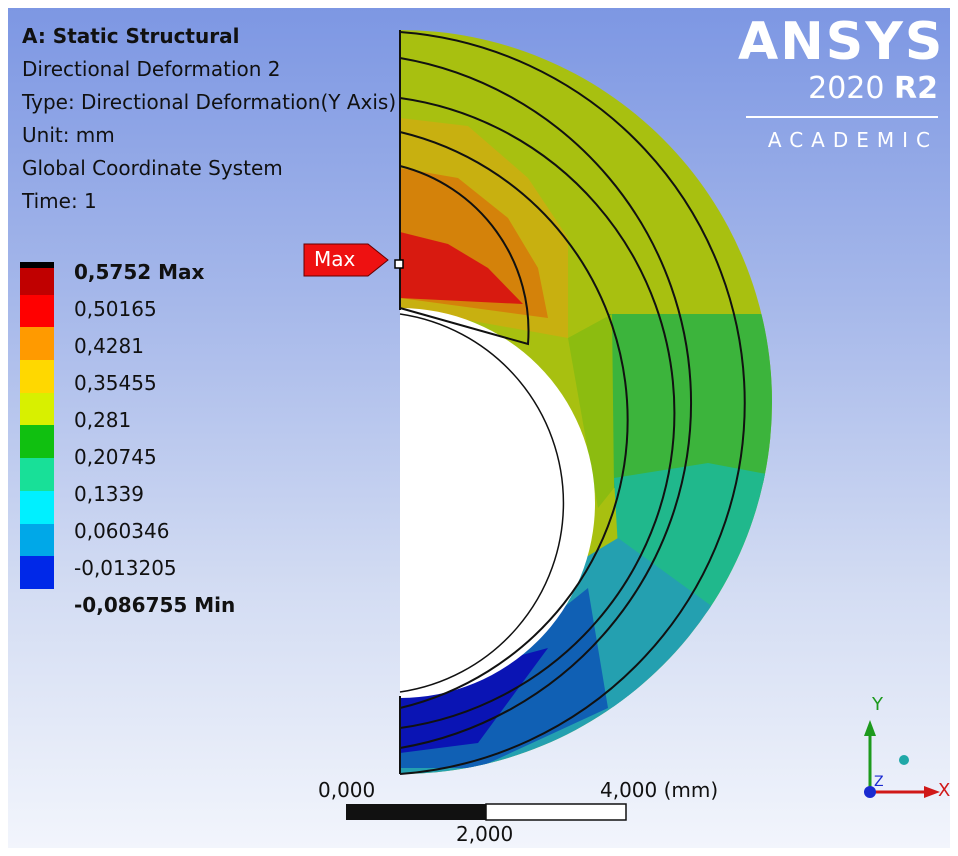 The height and width of the screenshot is (856, 958). What do you see at coordinates (879, 782) in the screenshot?
I see `triad-z-label: Z` at bounding box center [879, 782].